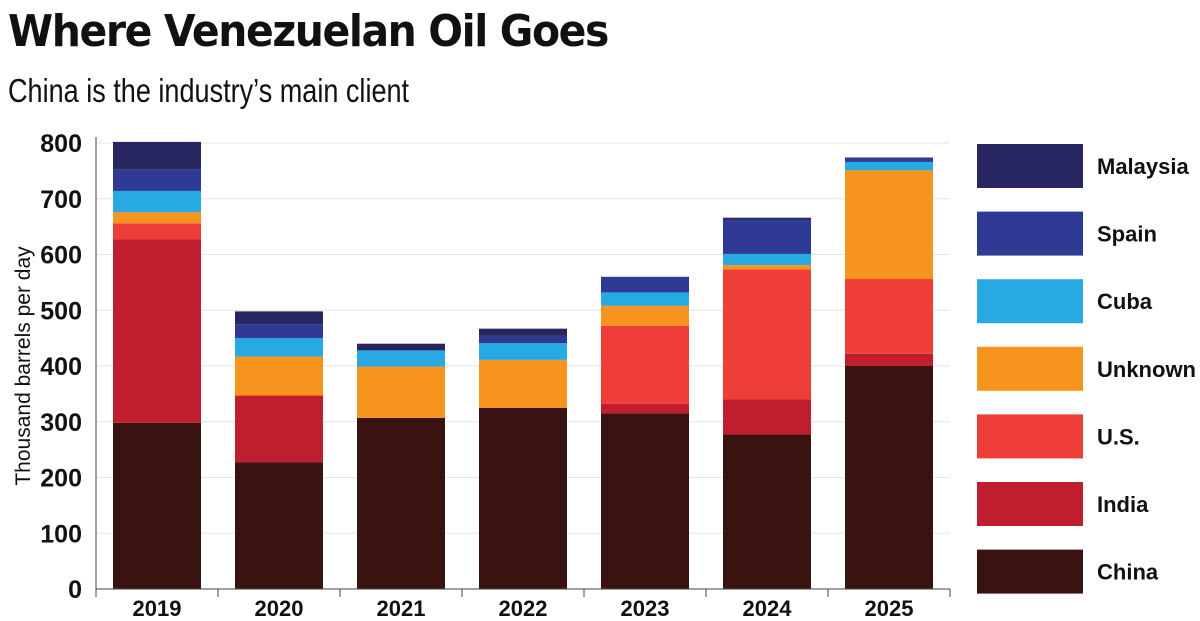 The width and height of the screenshot is (1200, 621). I want to click on x-tick-label: 2019, so click(157, 608).